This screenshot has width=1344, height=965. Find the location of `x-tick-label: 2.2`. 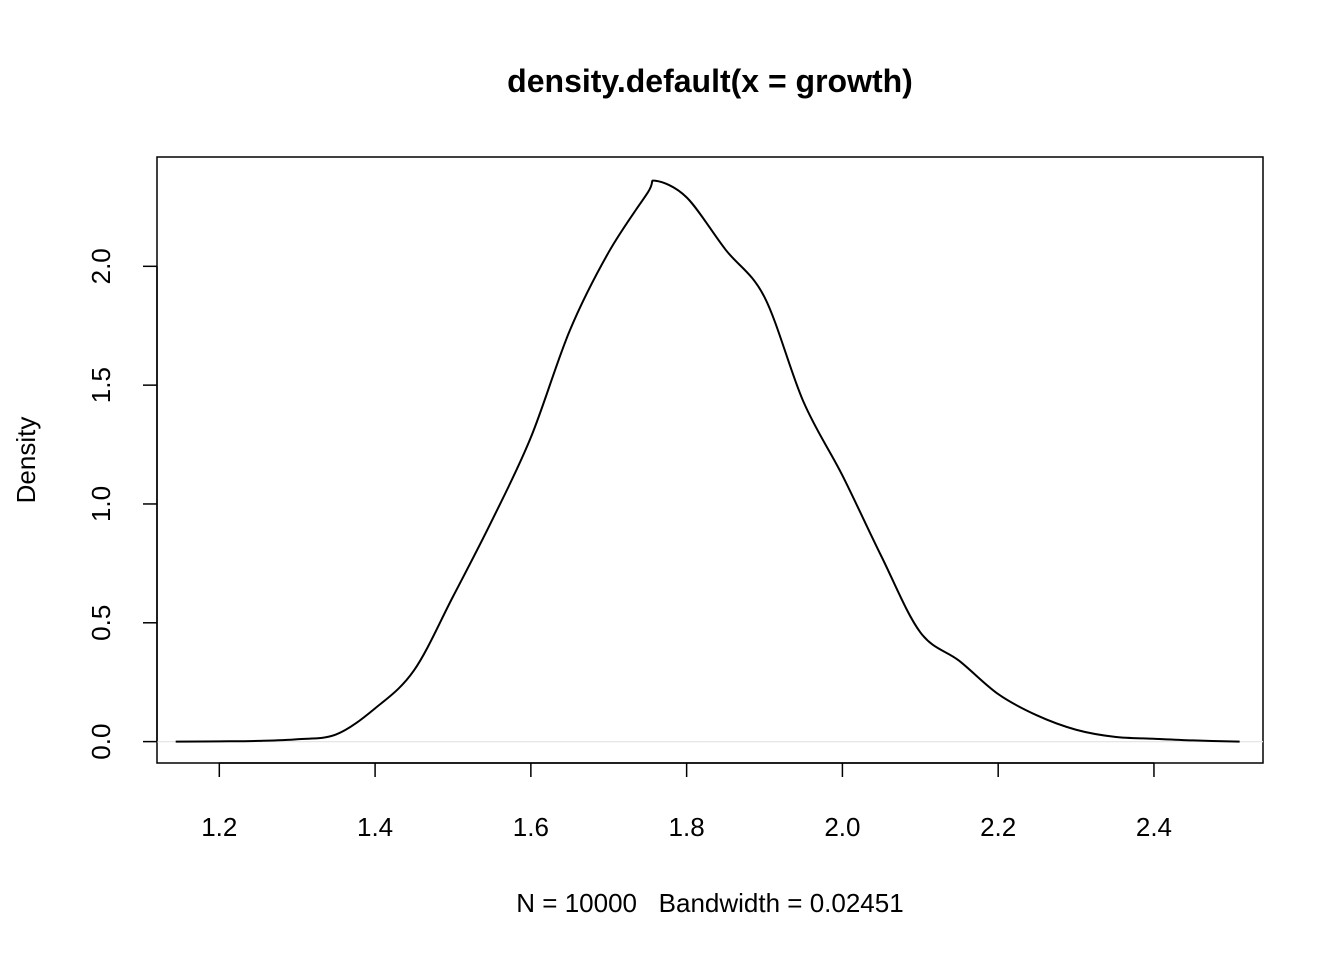

x-tick-label: 2.2 is located at coordinates (998, 827).